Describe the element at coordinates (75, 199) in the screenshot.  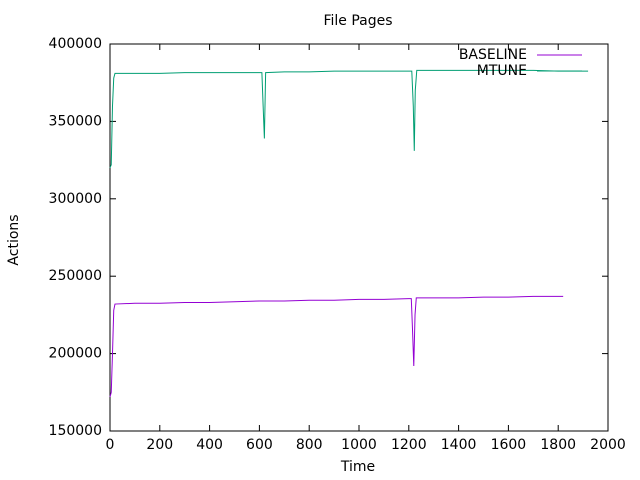
I see `y-tick-label: 300000` at that location.